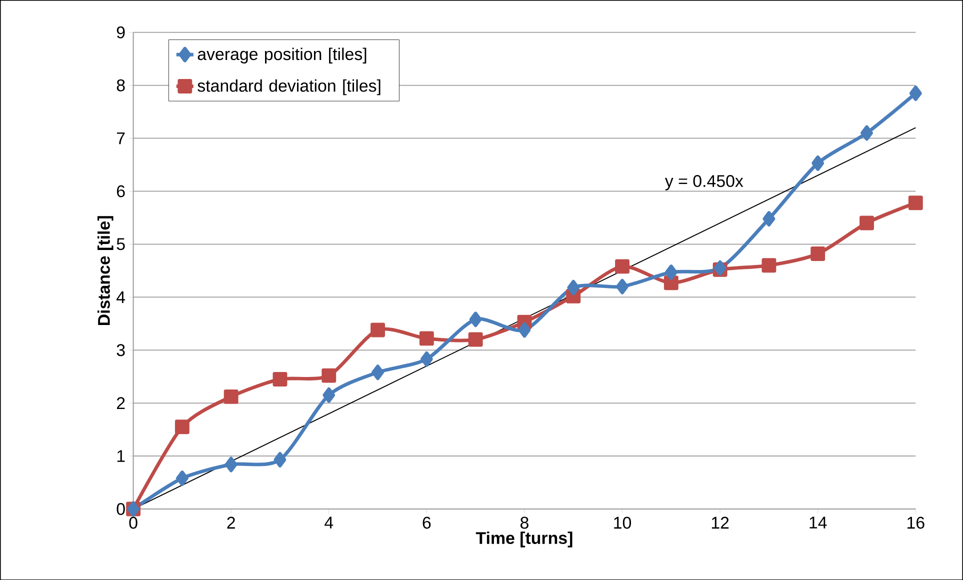 The image size is (963, 580). I want to click on y-tick-label: 4, so click(121, 297).